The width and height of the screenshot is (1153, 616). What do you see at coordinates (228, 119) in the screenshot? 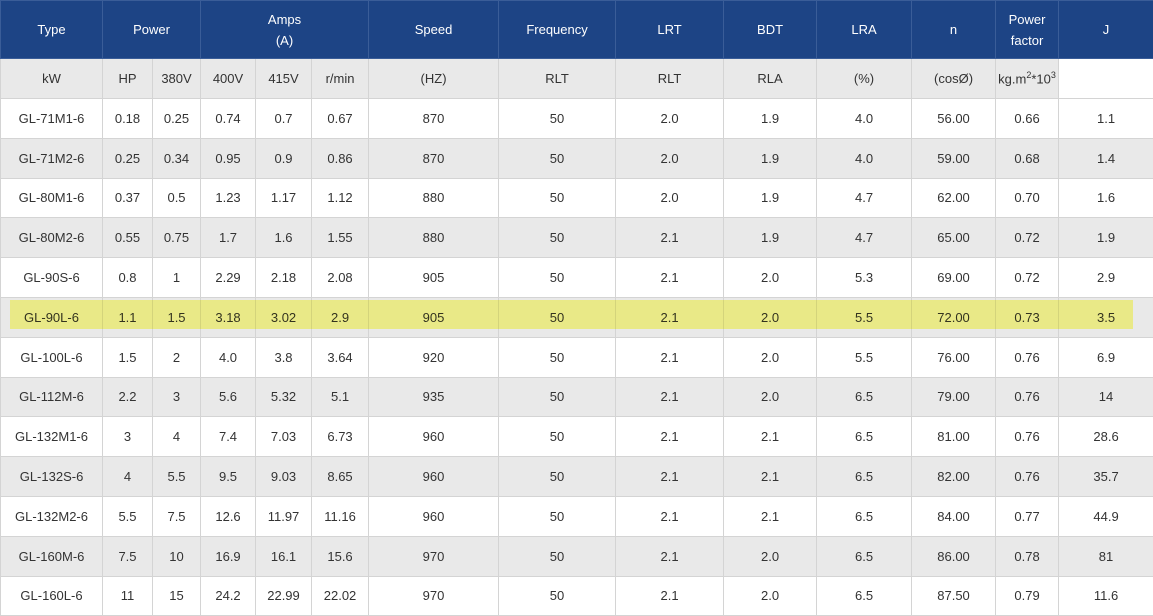
I see `cell-amps-380v: 0.74` at bounding box center [228, 119].